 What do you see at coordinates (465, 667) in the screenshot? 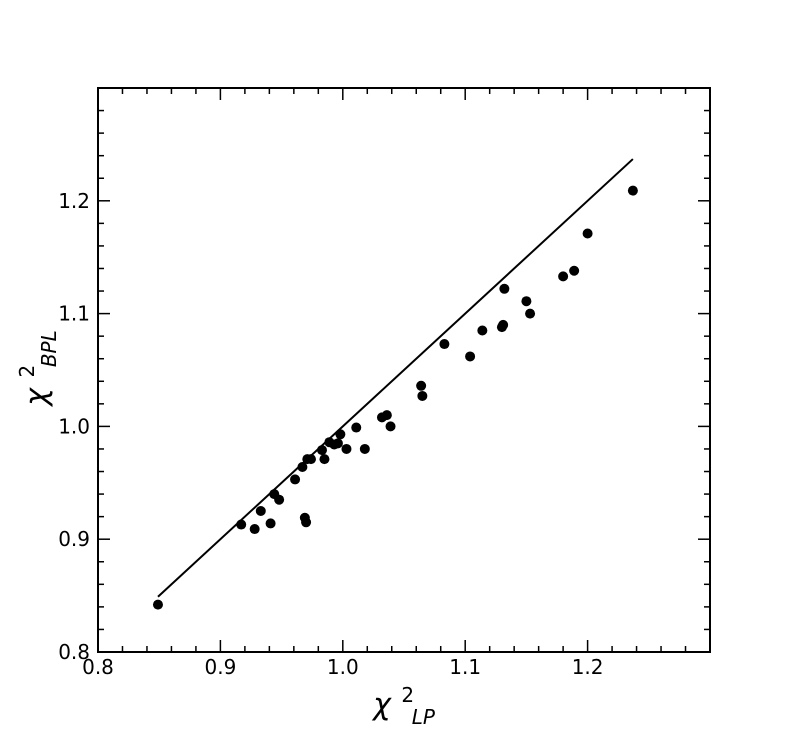
I see `x-tick-label: 1.1` at bounding box center [465, 667].